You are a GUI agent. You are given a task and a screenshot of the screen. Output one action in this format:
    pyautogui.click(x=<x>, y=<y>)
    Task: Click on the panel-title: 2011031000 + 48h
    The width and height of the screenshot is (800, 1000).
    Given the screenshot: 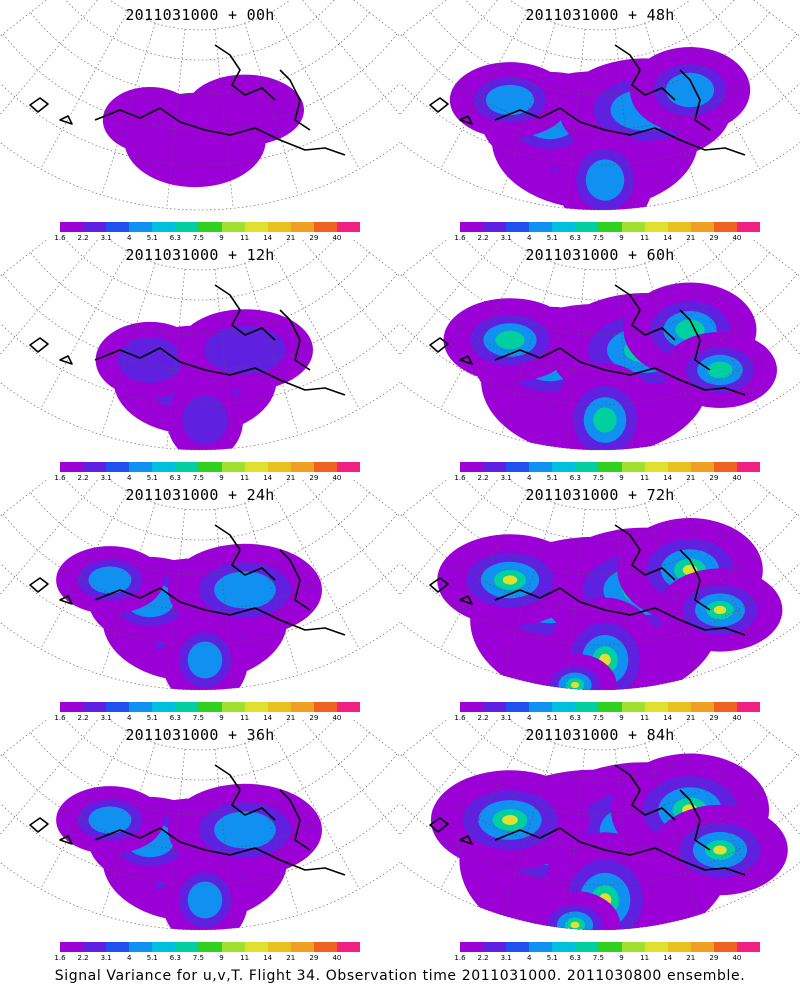 What is the action you would take?
    pyautogui.click(x=600, y=15)
    